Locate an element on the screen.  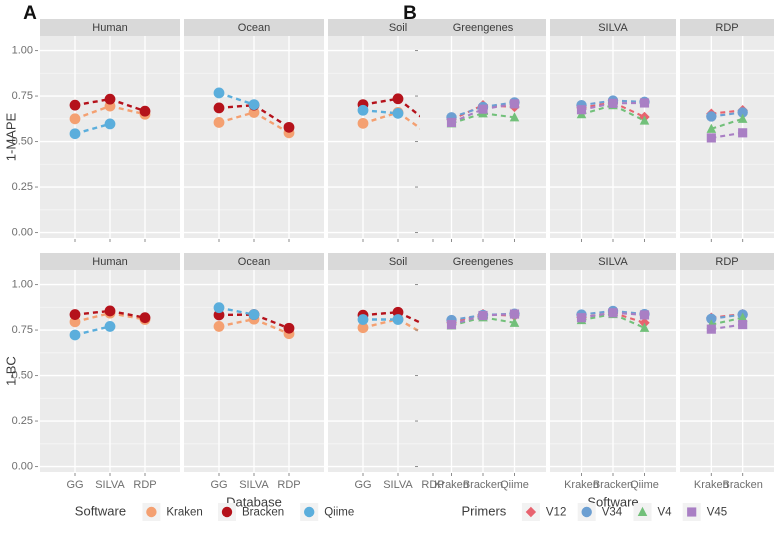
panel-label-b: B is located at coordinates (410, 13).